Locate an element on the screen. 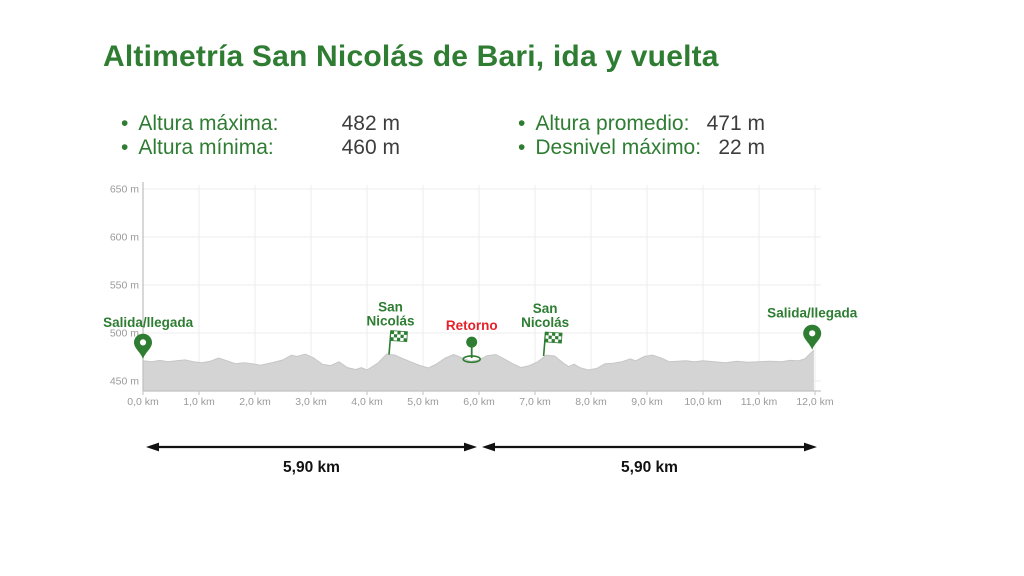  x-tick-label: 7,0 km is located at coordinates (535, 402).